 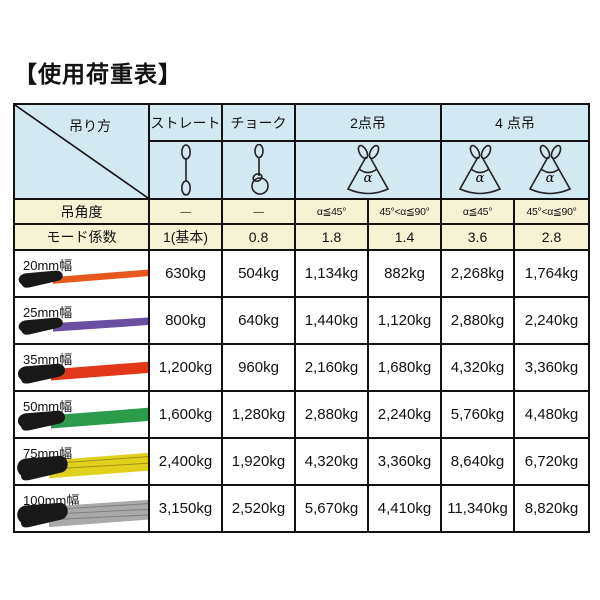 What do you see at coordinates (258, 122) in the screenshot?
I see `header-choke: チョーク` at bounding box center [258, 122].